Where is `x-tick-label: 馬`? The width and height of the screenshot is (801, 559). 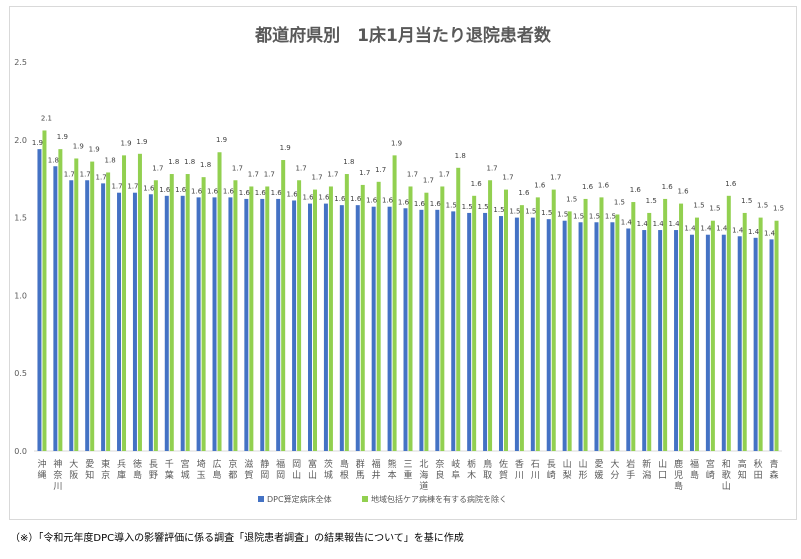
x-tick-label: 馬 is located at coordinates (360, 475).